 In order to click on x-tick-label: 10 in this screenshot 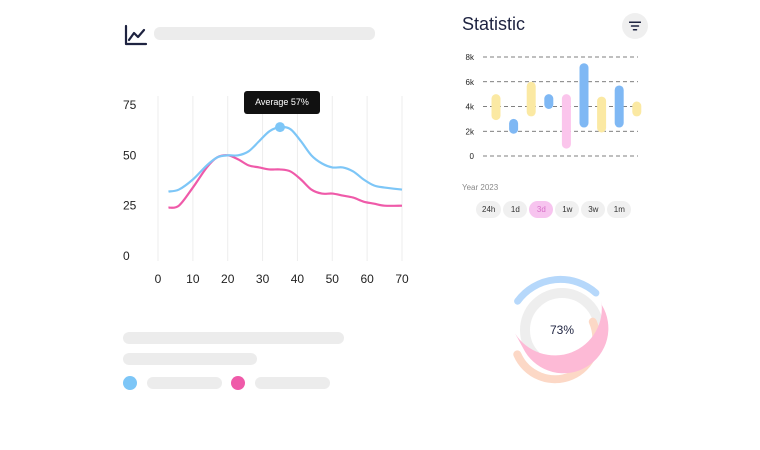, I will do `click(193, 279)`.